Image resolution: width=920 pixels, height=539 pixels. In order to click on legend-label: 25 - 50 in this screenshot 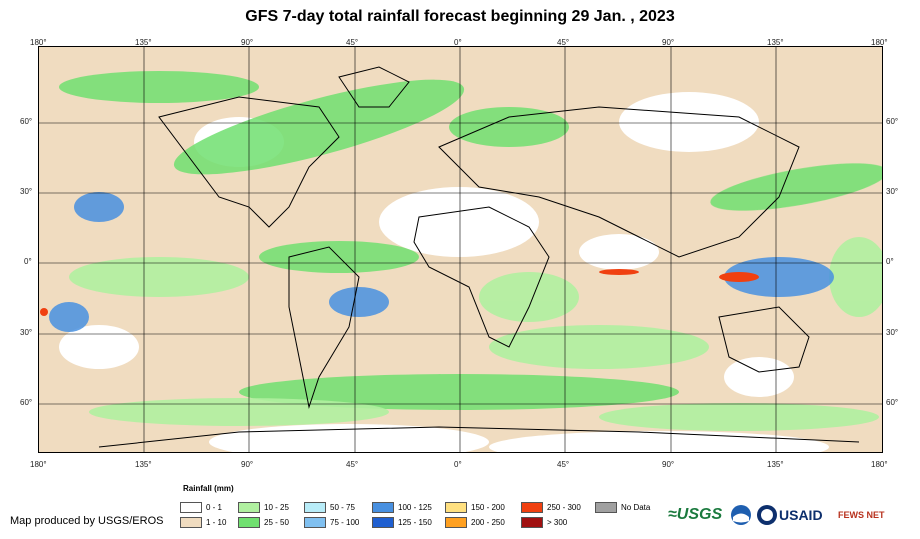, I will do `click(276, 522)`.